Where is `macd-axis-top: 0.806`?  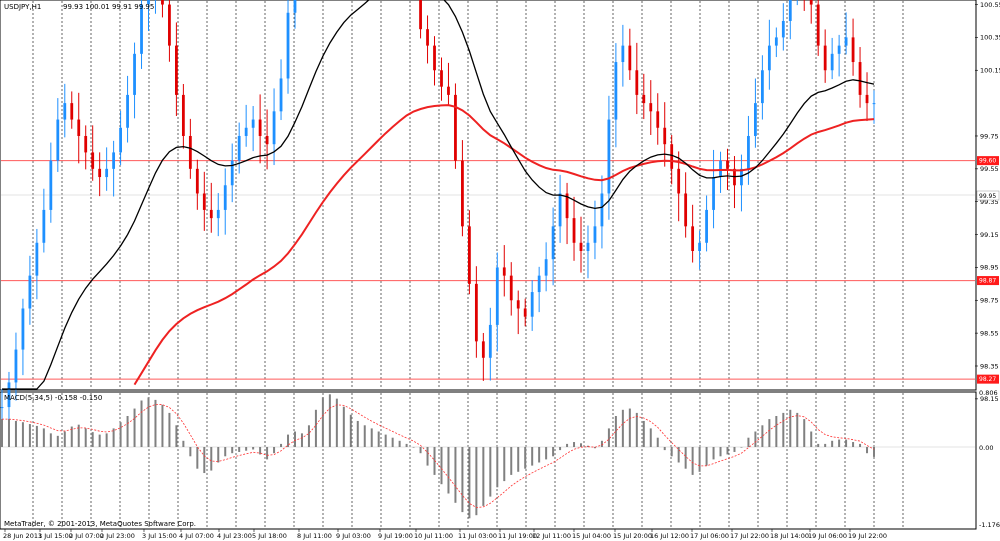 macd-axis-top: 0.806 is located at coordinates (988, 393).